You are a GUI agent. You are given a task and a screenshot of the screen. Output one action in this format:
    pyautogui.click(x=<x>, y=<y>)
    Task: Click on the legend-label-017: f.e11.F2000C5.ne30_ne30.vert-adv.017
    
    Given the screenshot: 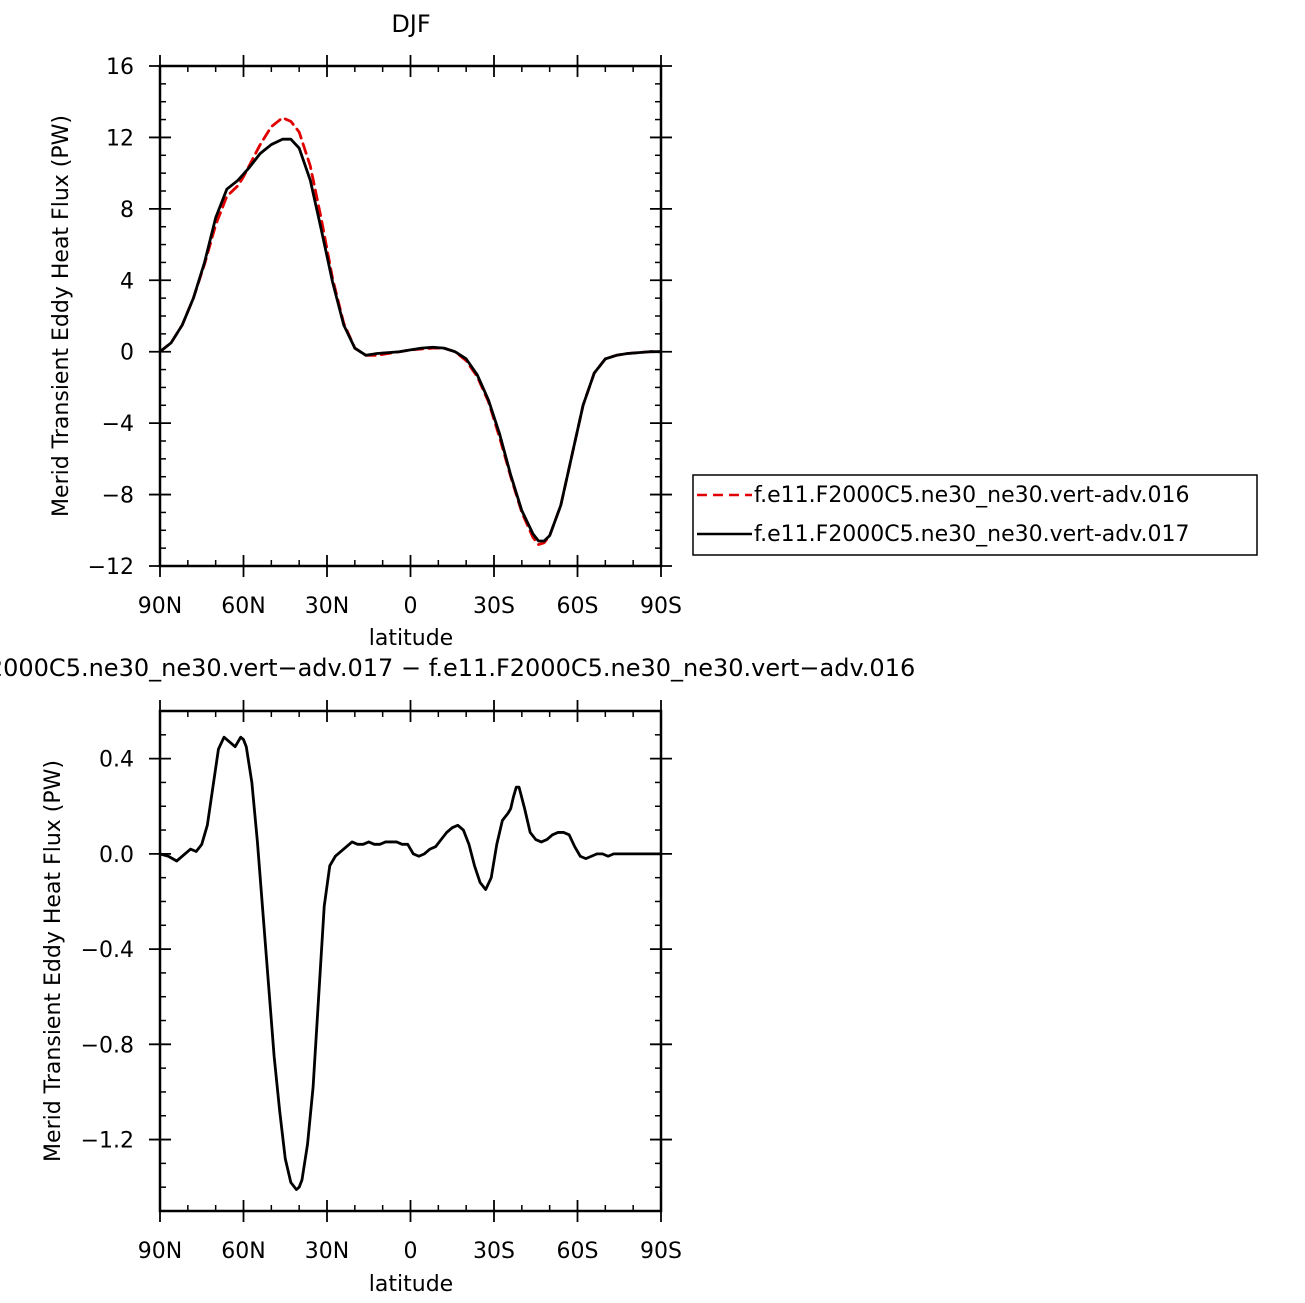 What is the action you would take?
    pyautogui.click(x=972, y=534)
    